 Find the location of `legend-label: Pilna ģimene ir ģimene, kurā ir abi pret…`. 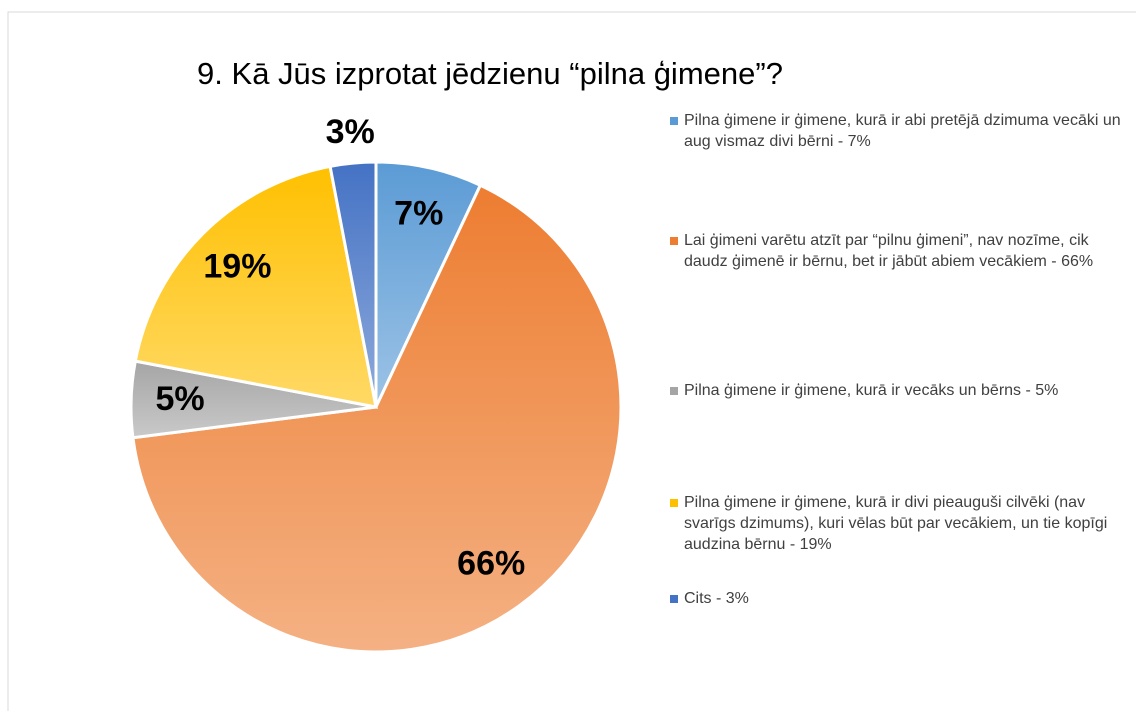

legend-label: Pilna ģimene ir ģimene, kurā ir abi pret… is located at coordinates (902, 131).